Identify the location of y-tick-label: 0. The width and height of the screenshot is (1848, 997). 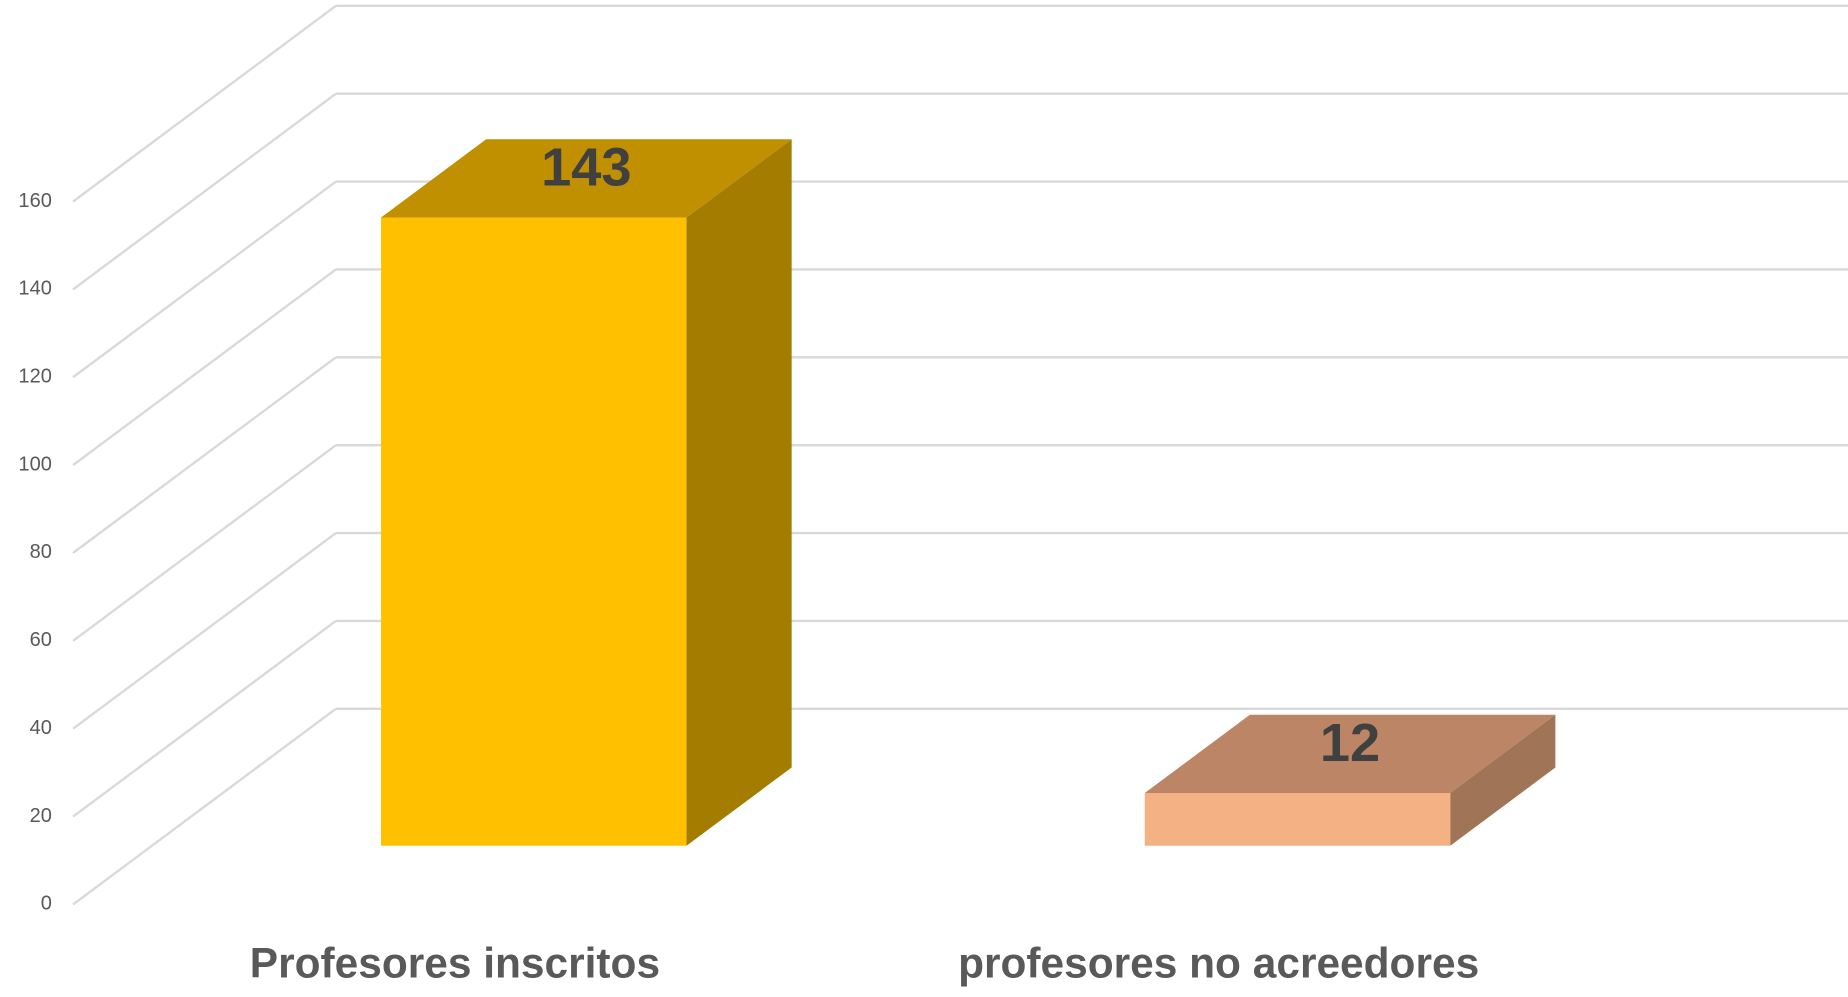
(46, 904).